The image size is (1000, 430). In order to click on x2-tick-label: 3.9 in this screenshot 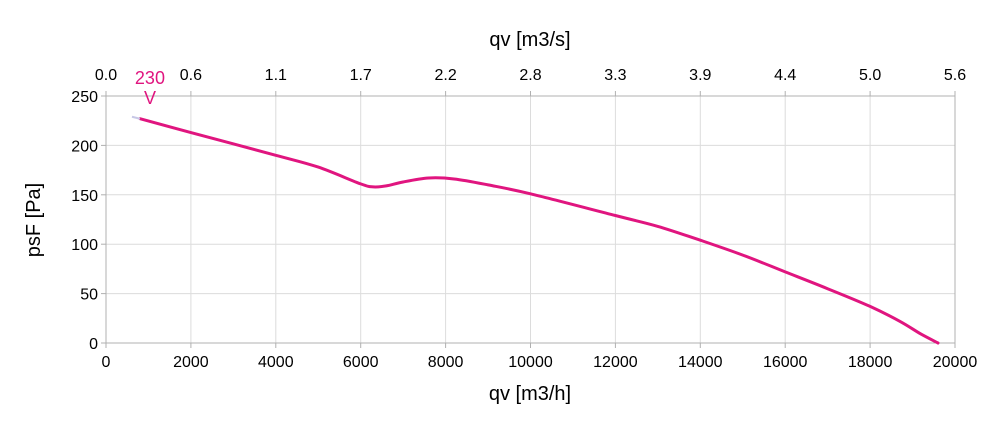, I will do `click(700, 75)`.